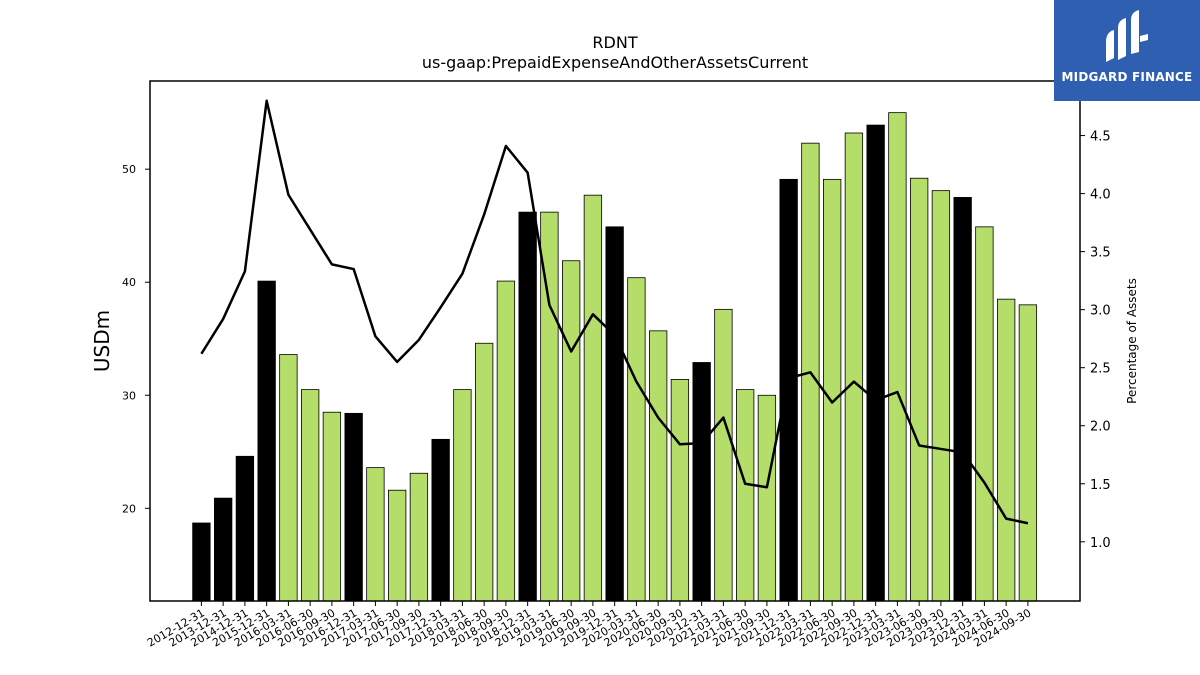 Image resolution: width=1200 pixels, height=675 pixels. I want to click on y-tick-label: 20, so click(129, 508).